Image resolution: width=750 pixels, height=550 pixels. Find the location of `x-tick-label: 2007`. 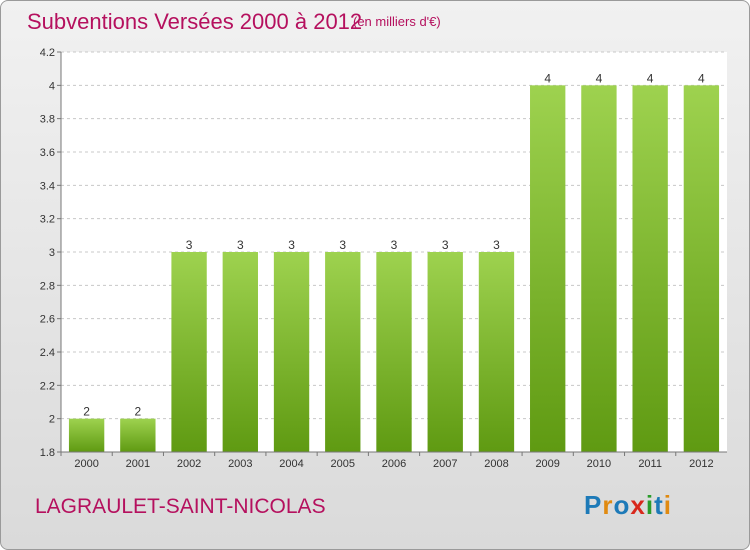

x-tick-label: 2007 is located at coordinates (445, 464).